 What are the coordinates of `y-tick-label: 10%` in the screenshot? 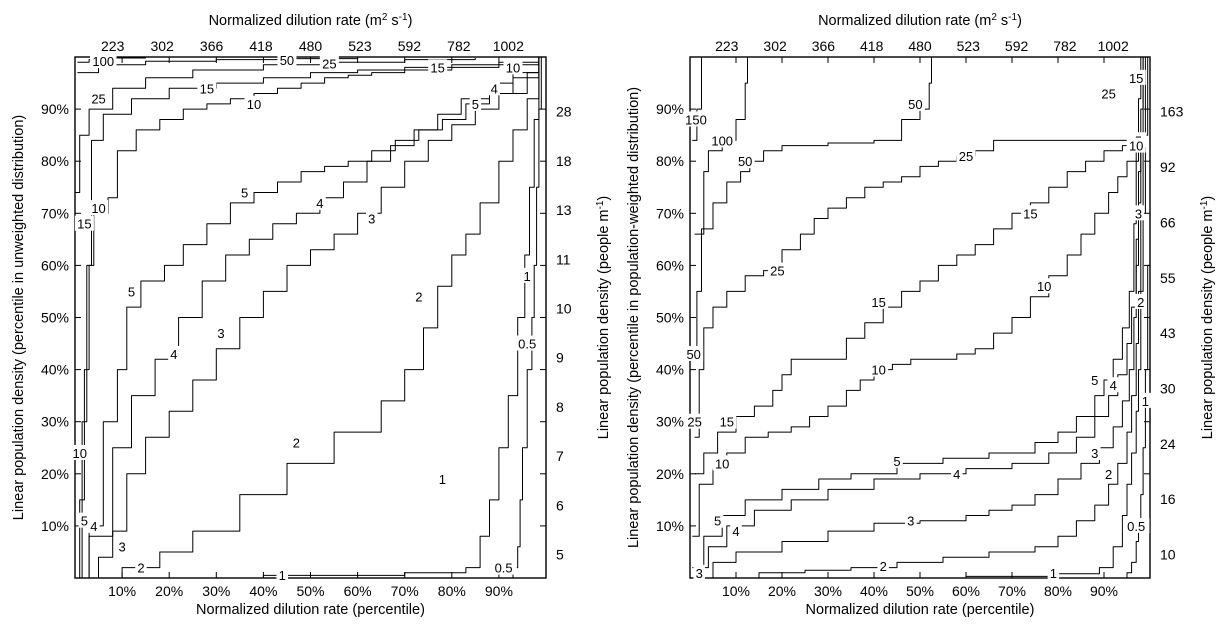 It's located at (55, 526).